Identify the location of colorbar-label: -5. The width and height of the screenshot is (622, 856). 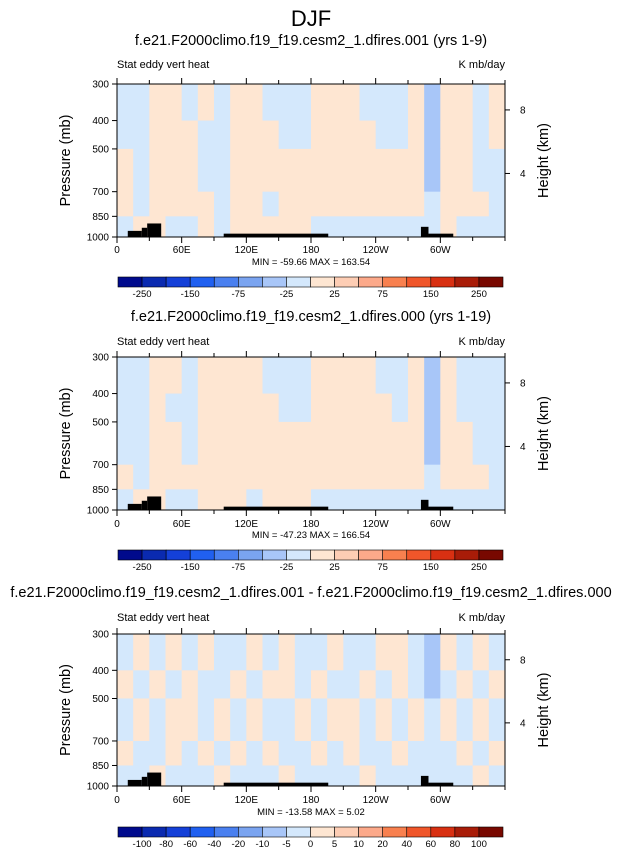
(286, 844).